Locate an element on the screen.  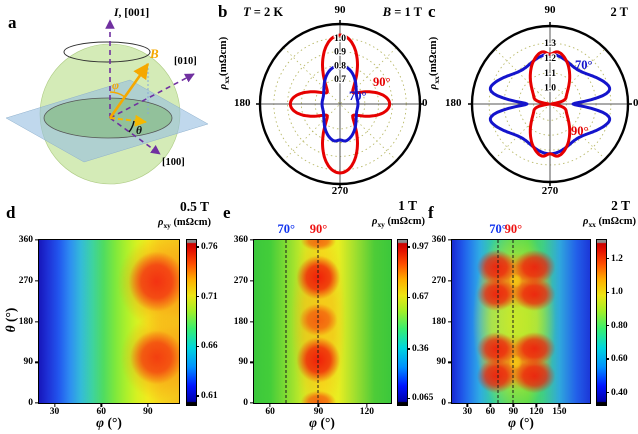
x-tick-label: 30 is located at coordinates (467, 412).